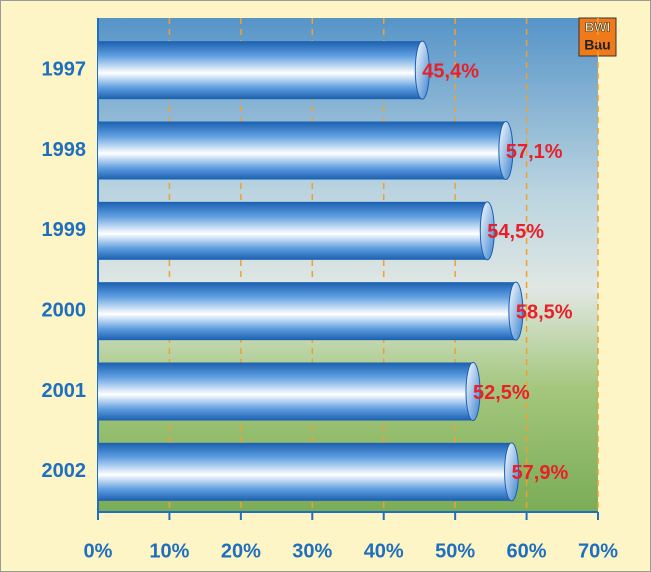 Image resolution: width=651 pixels, height=572 pixels. I want to click on x-tick-label: 10%, so click(169, 551).